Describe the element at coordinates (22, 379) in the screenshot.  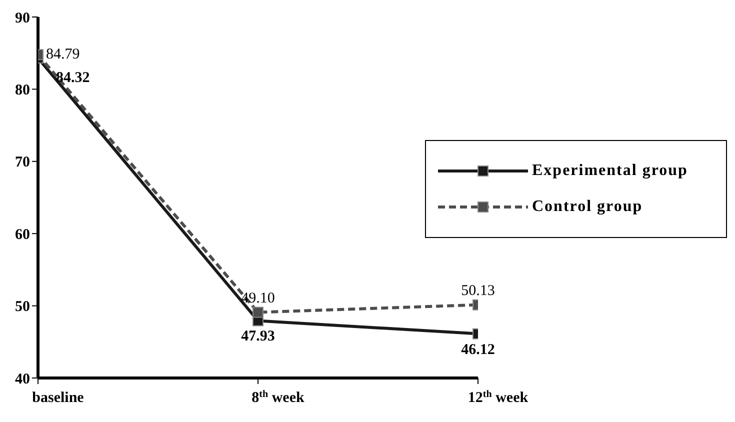
I see `y-tick-label: 40` at that location.